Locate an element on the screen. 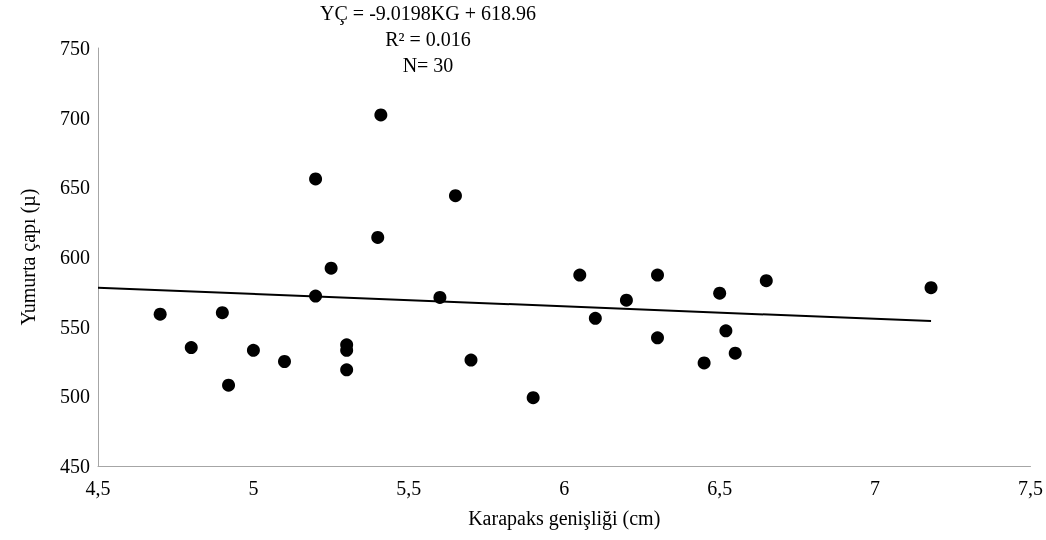 This screenshot has height=540, width=1046. x-tick-label: 5,5 is located at coordinates (409, 488).